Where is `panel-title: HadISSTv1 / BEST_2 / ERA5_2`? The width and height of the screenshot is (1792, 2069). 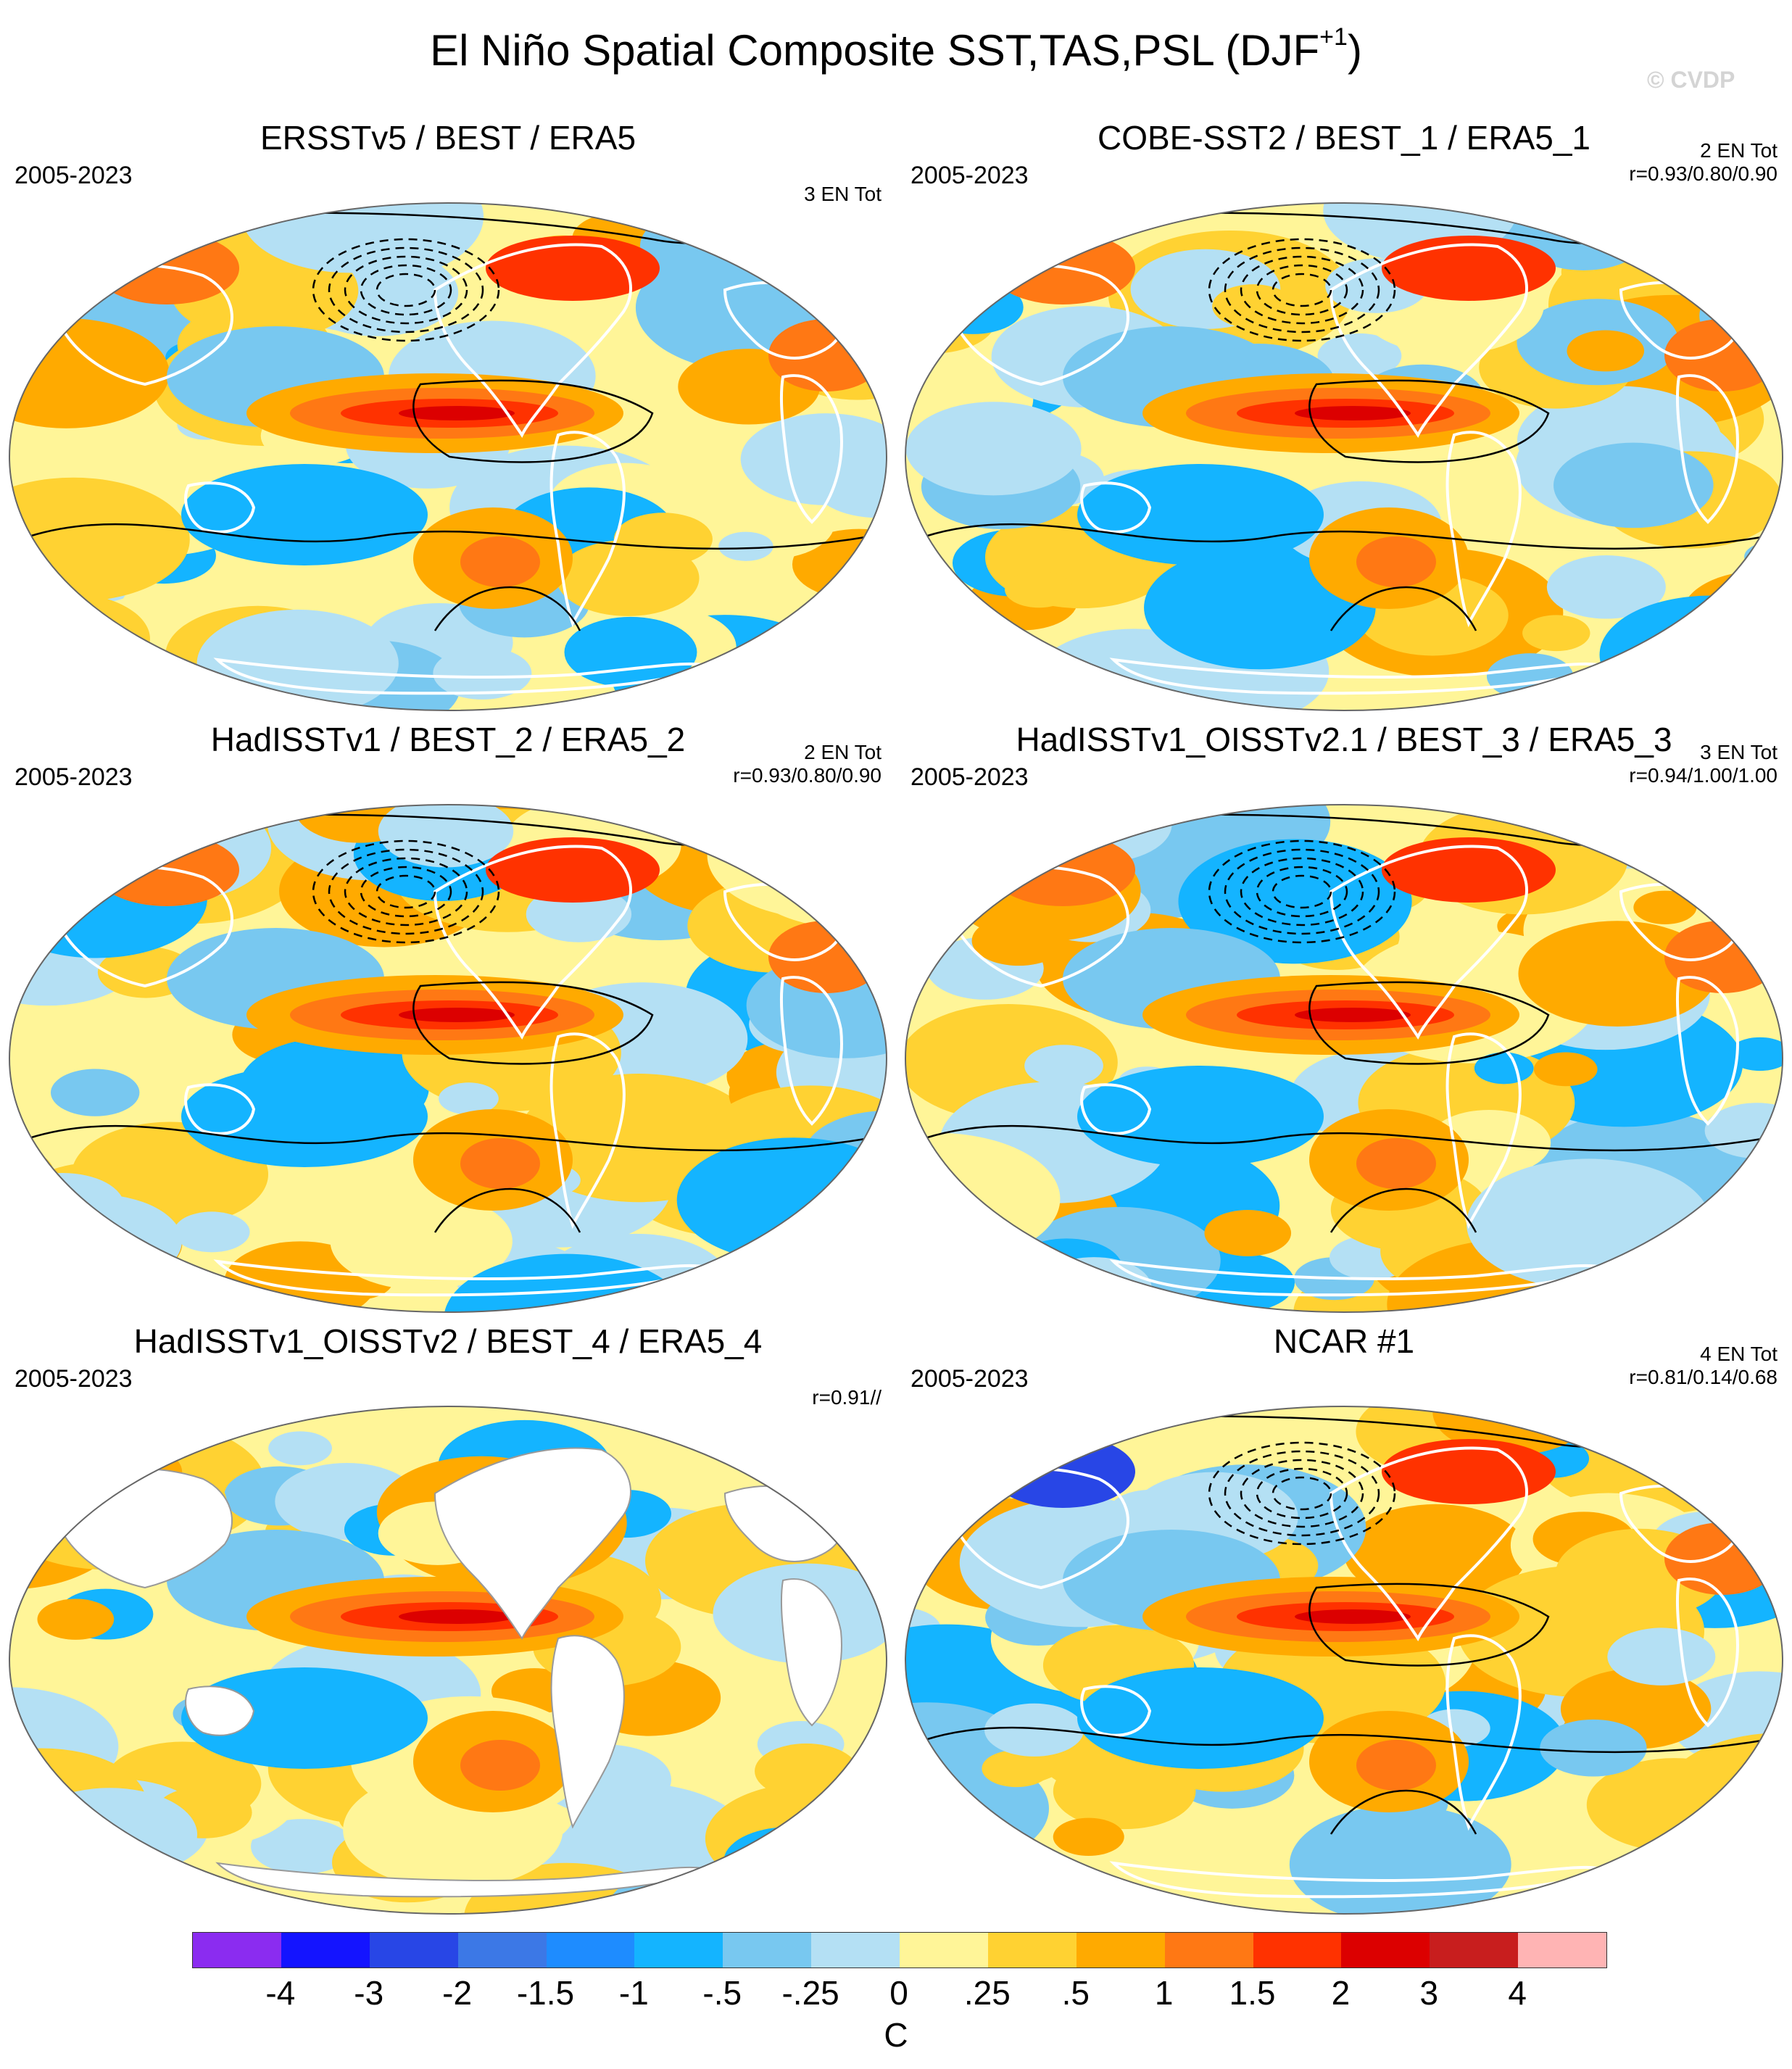 panel-title: HadISSTv1 / BEST_2 / ERA5_2 is located at coordinates (448, 739).